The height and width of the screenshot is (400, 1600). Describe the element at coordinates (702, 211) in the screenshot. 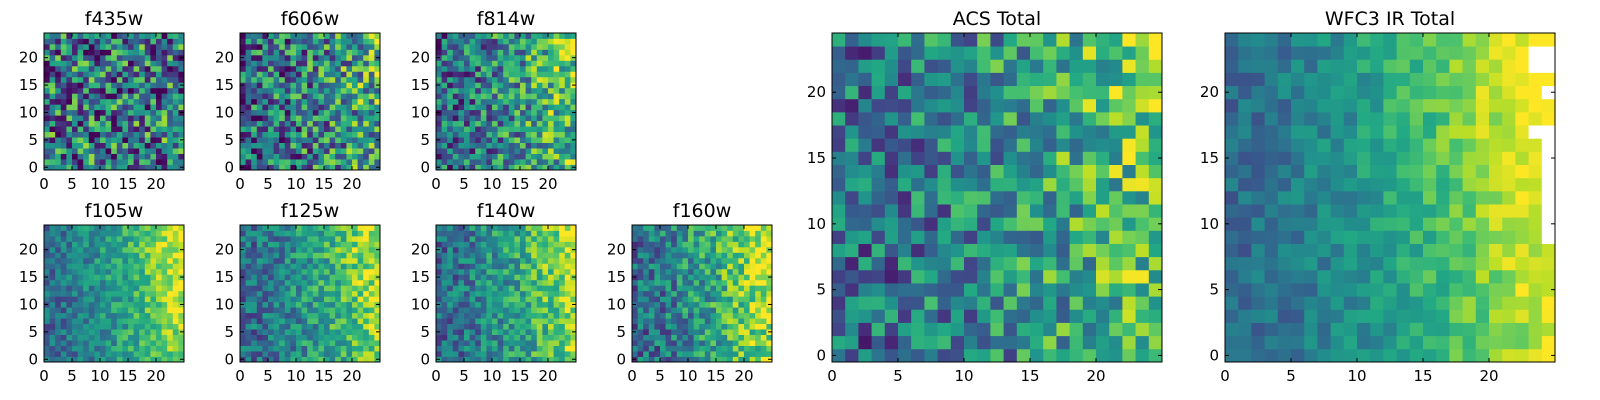

I see `panel-title: f160w` at that location.